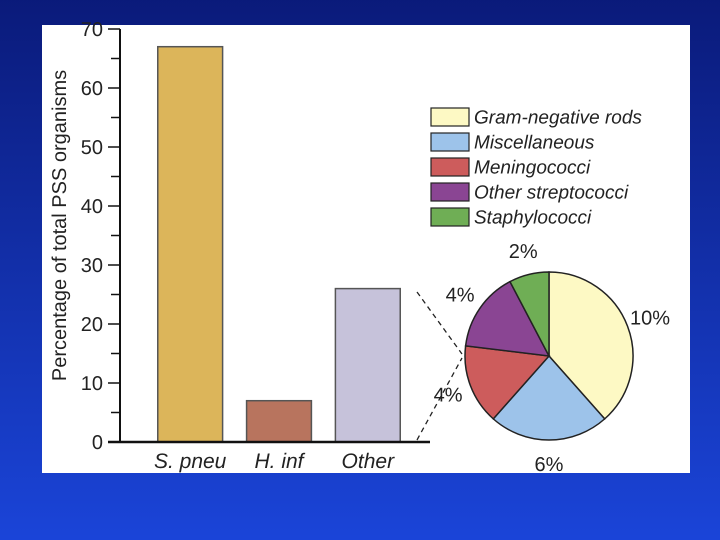  I want to click on legend-label: Miscellaneous, so click(534, 143).